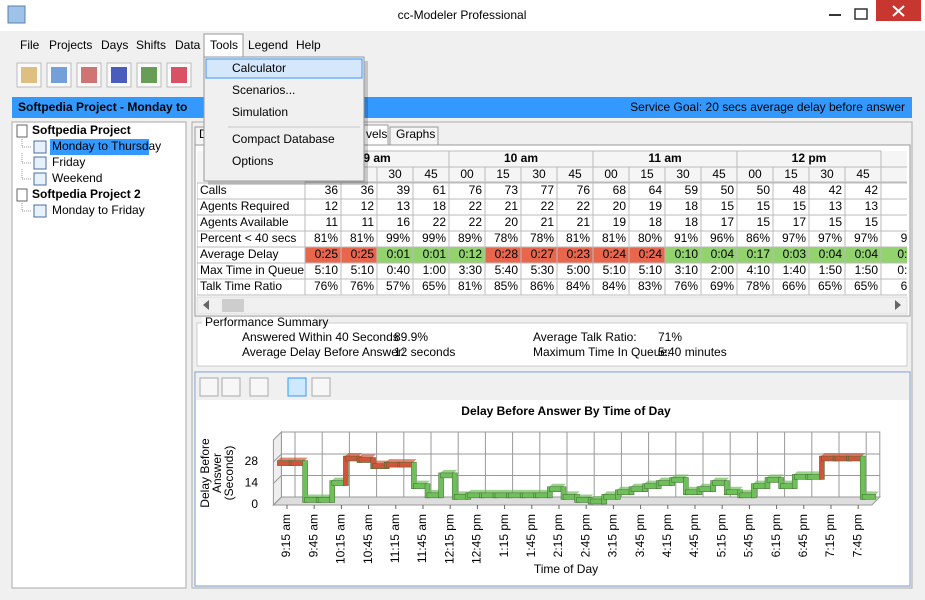 This screenshot has width=925, height=600. Describe the element at coordinates (308, 45) in the screenshot. I see `menu-item: Help` at that location.